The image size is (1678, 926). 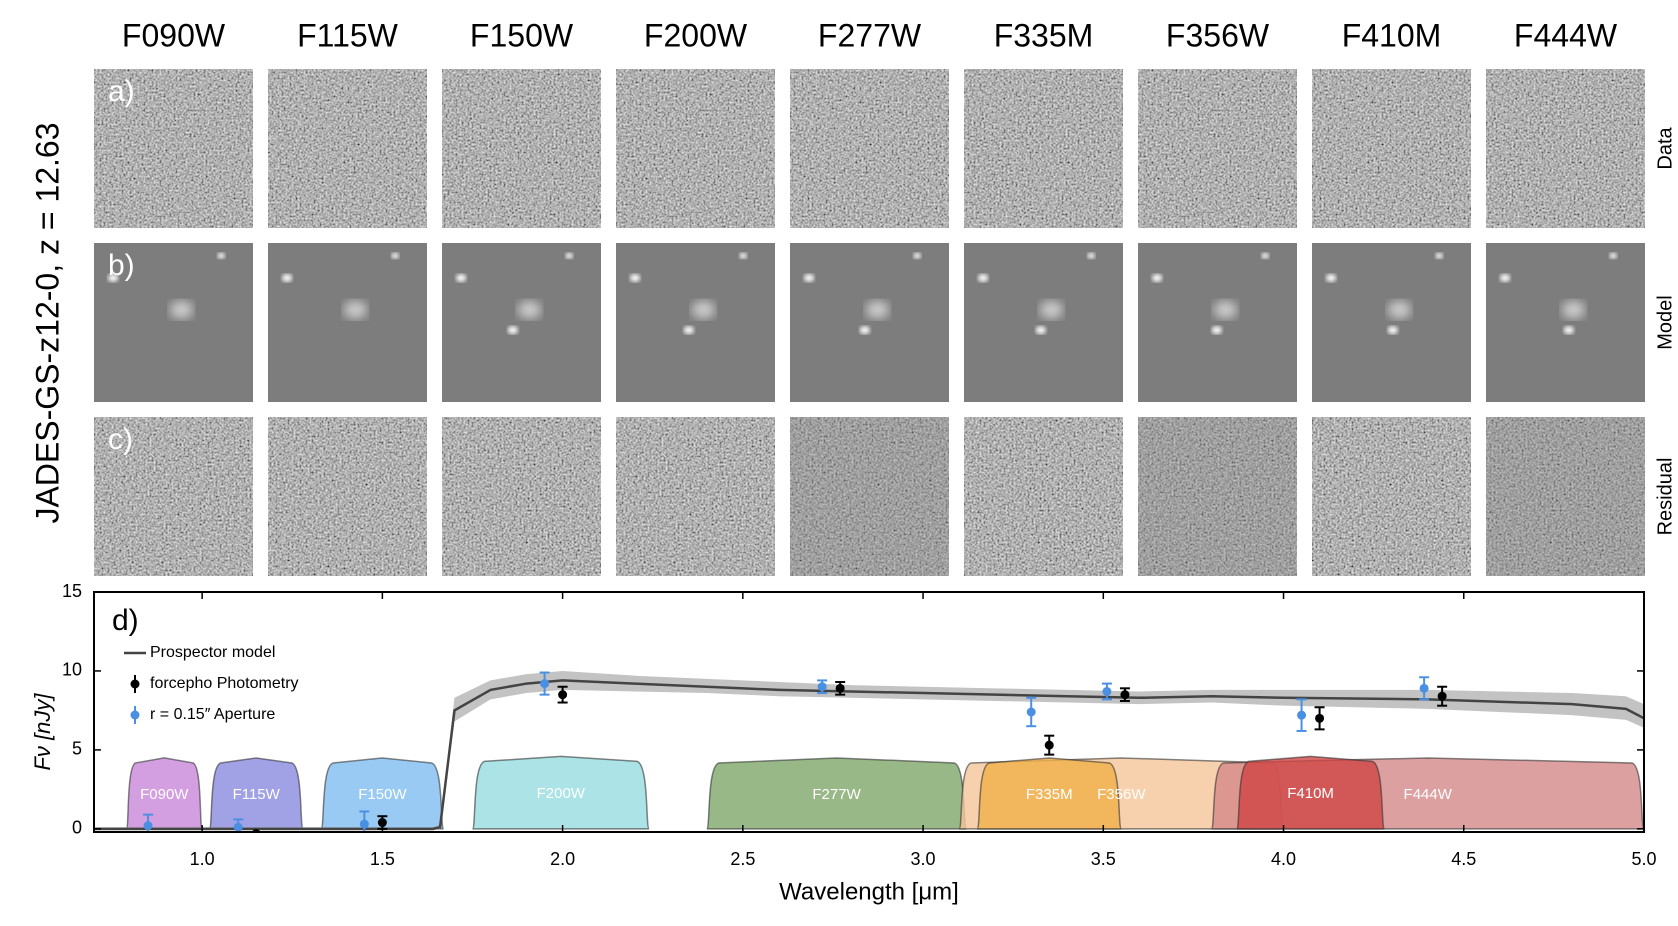 What do you see at coordinates (382, 859) in the screenshot?
I see `x-tick-label: 1.5` at bounding box center [382, 859].